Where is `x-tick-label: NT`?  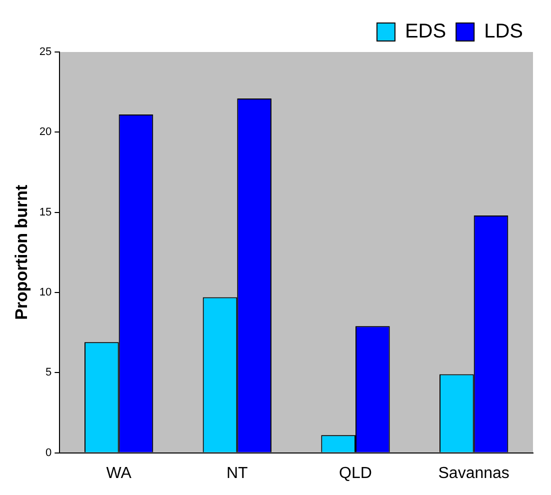
x-tick-label: NT is located at coordinates (237, 473).